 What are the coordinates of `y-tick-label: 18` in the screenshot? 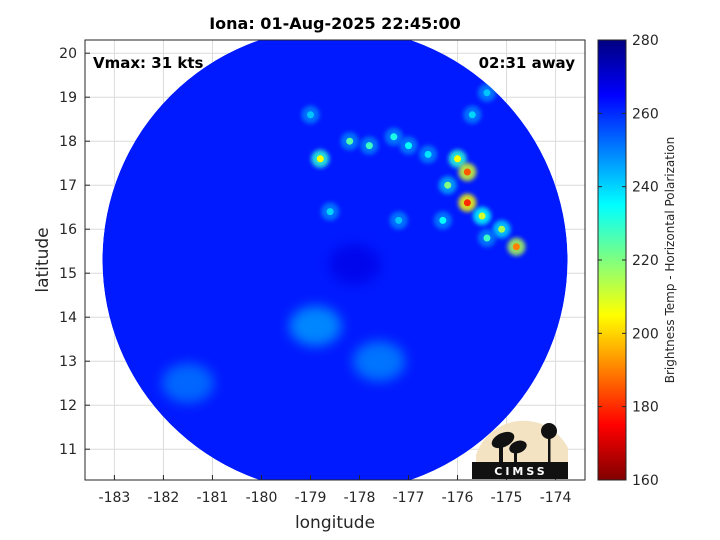 It's located at (68, 142).